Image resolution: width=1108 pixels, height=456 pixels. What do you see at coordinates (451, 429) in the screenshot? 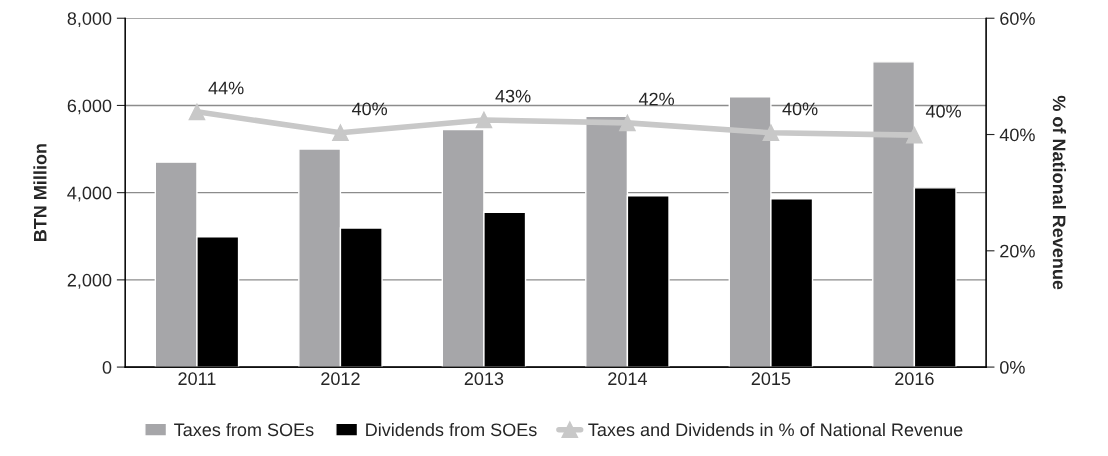
I see `legend-label: Dividends from SOEs` at bounding box center [451, 429].